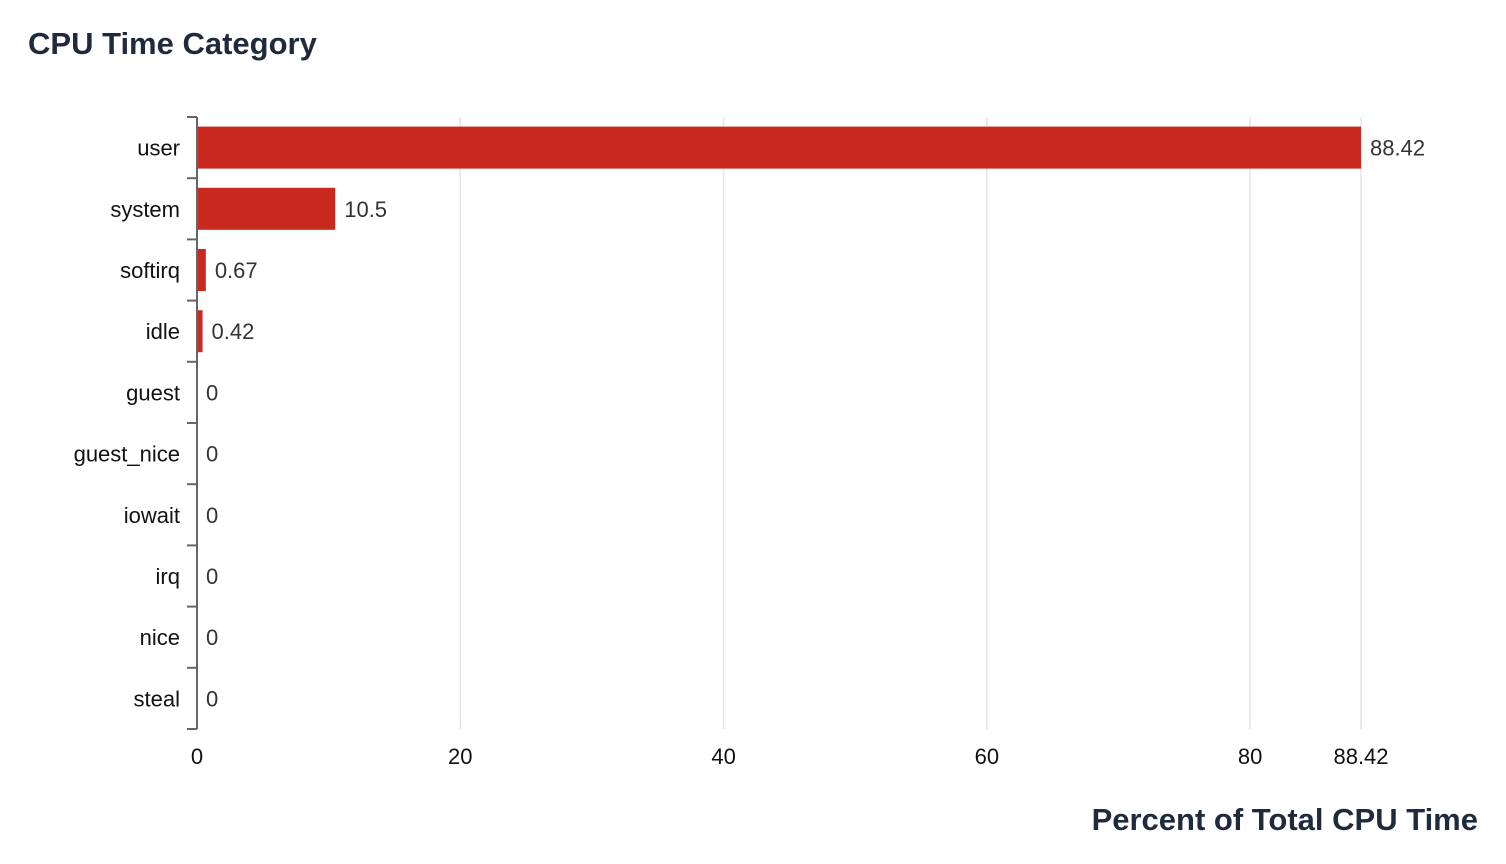 The height and width of the screenshot is (864, 1506). Describe the element at coordinates (1285, 819) in the screenshot. I see `x-axis-title: Percent of Total CPU Time` at that location.